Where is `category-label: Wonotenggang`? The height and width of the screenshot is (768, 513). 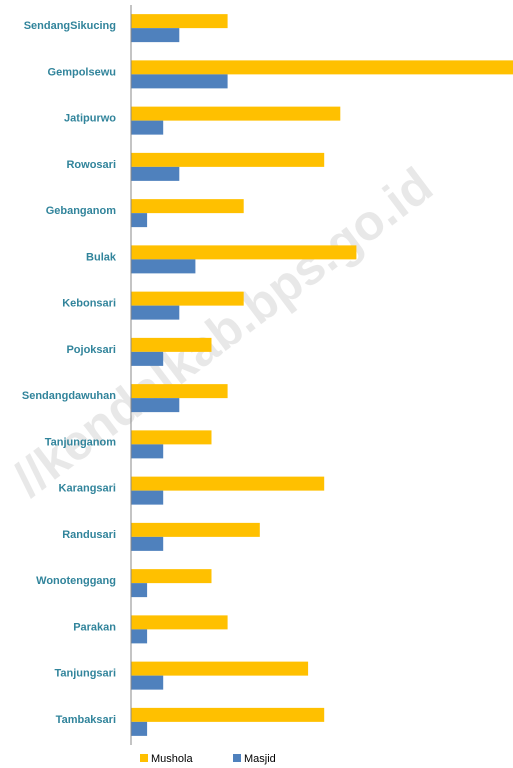
category-label: Wonotenggang is located at coordinates (76, 581).